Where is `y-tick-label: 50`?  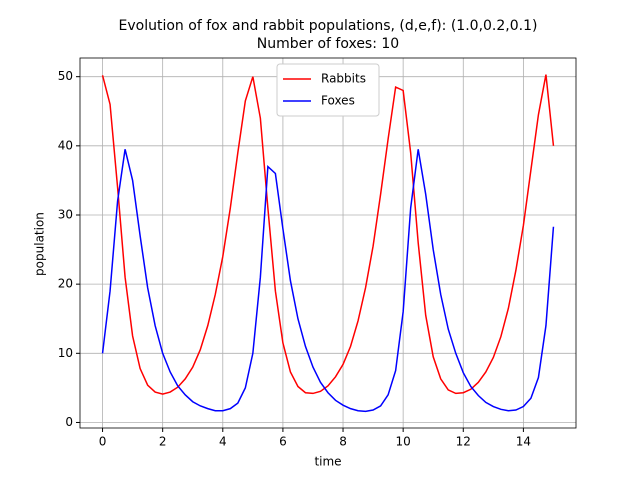 y-tick-label: 50 is located at coordinates (65, 76).